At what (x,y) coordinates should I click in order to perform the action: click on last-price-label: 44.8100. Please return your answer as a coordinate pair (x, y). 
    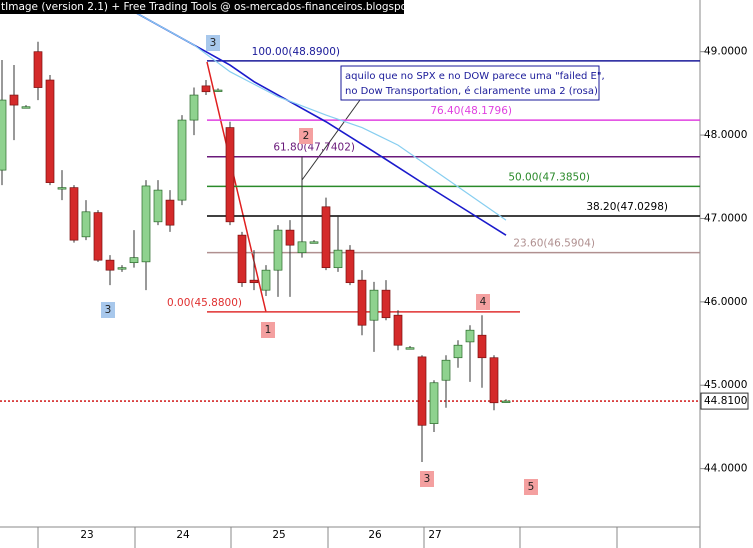
    Looking at the image, I should click on (725, 401).